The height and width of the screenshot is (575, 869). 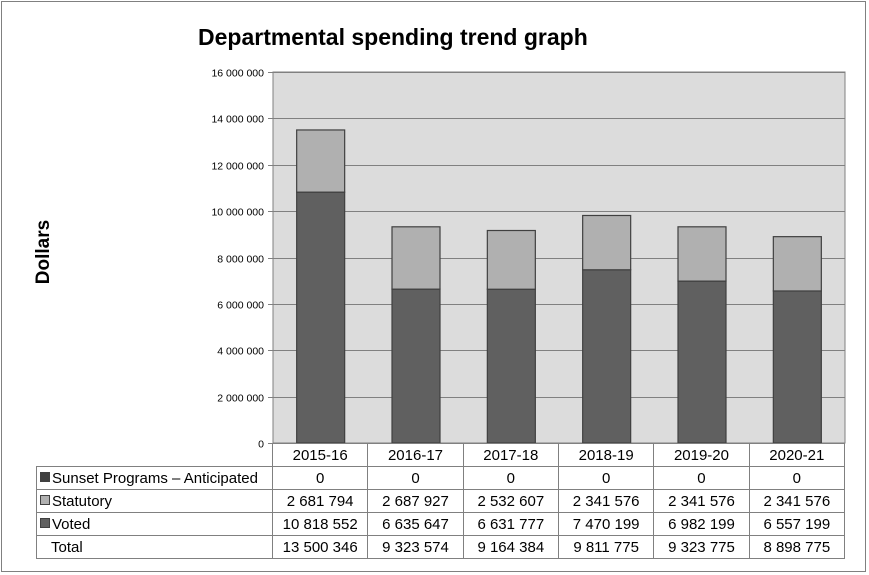 What do you see at coordinates (320, 501) in the screenshot?
I see `data-label: 2 681 794` at bounding box center [320, 501].